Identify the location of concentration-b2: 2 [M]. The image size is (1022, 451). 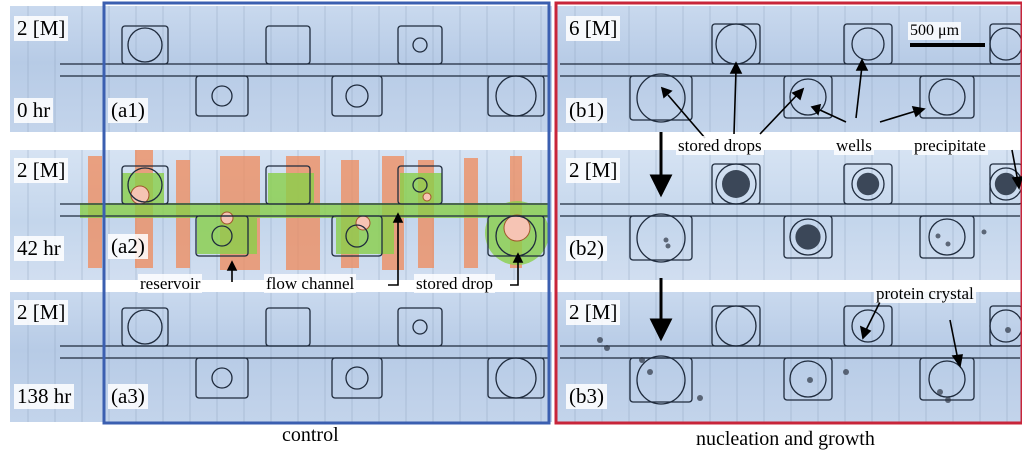
(593, 170).